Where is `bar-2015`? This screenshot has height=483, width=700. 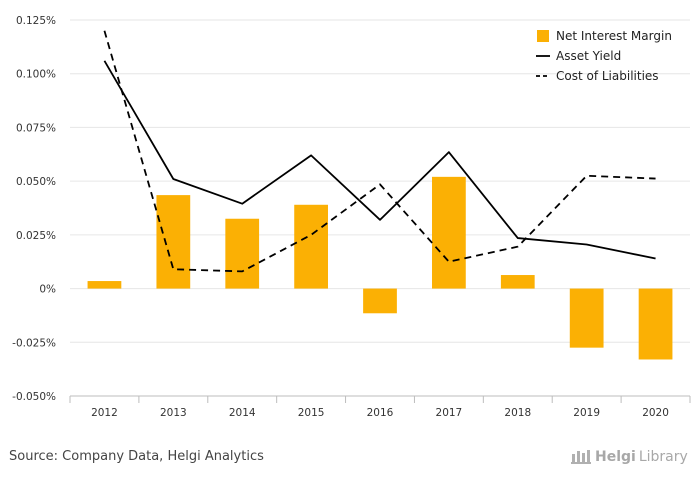
bar-2015 is located at coordinates (311, 246).